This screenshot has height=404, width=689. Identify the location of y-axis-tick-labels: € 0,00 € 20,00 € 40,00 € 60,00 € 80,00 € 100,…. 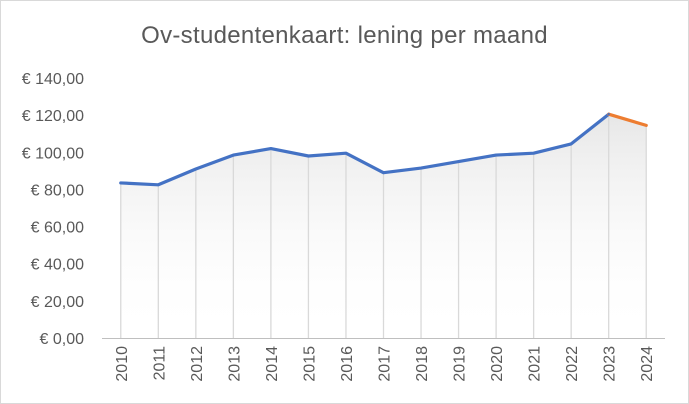
(53, 209).